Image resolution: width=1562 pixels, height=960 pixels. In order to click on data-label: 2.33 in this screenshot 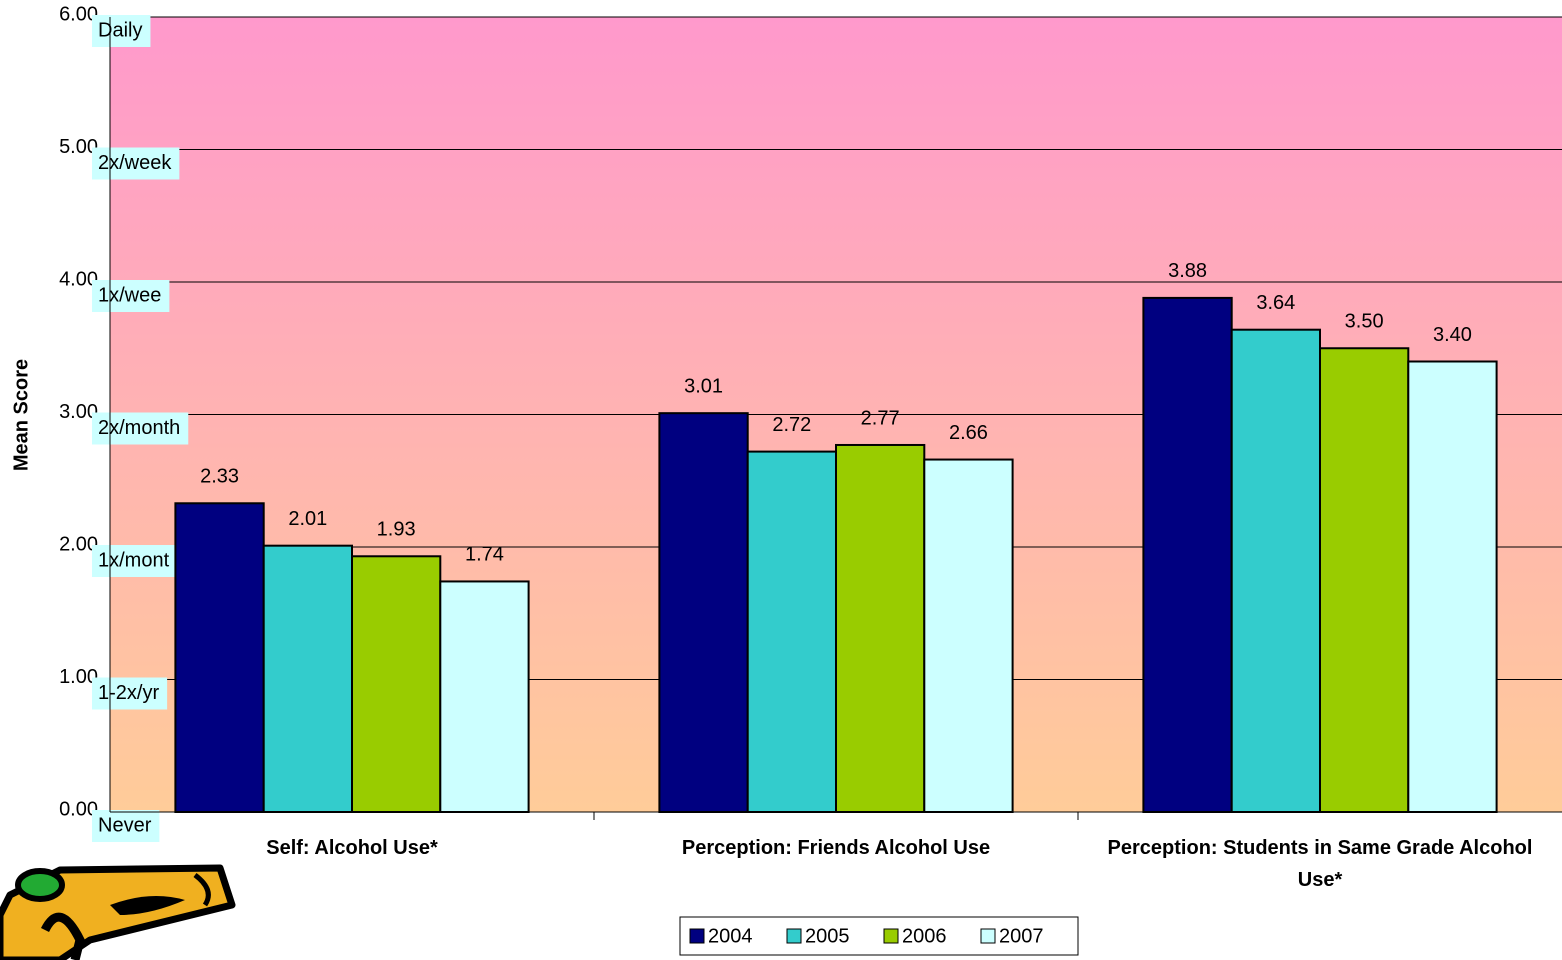, I will do `click(219, 477)`.